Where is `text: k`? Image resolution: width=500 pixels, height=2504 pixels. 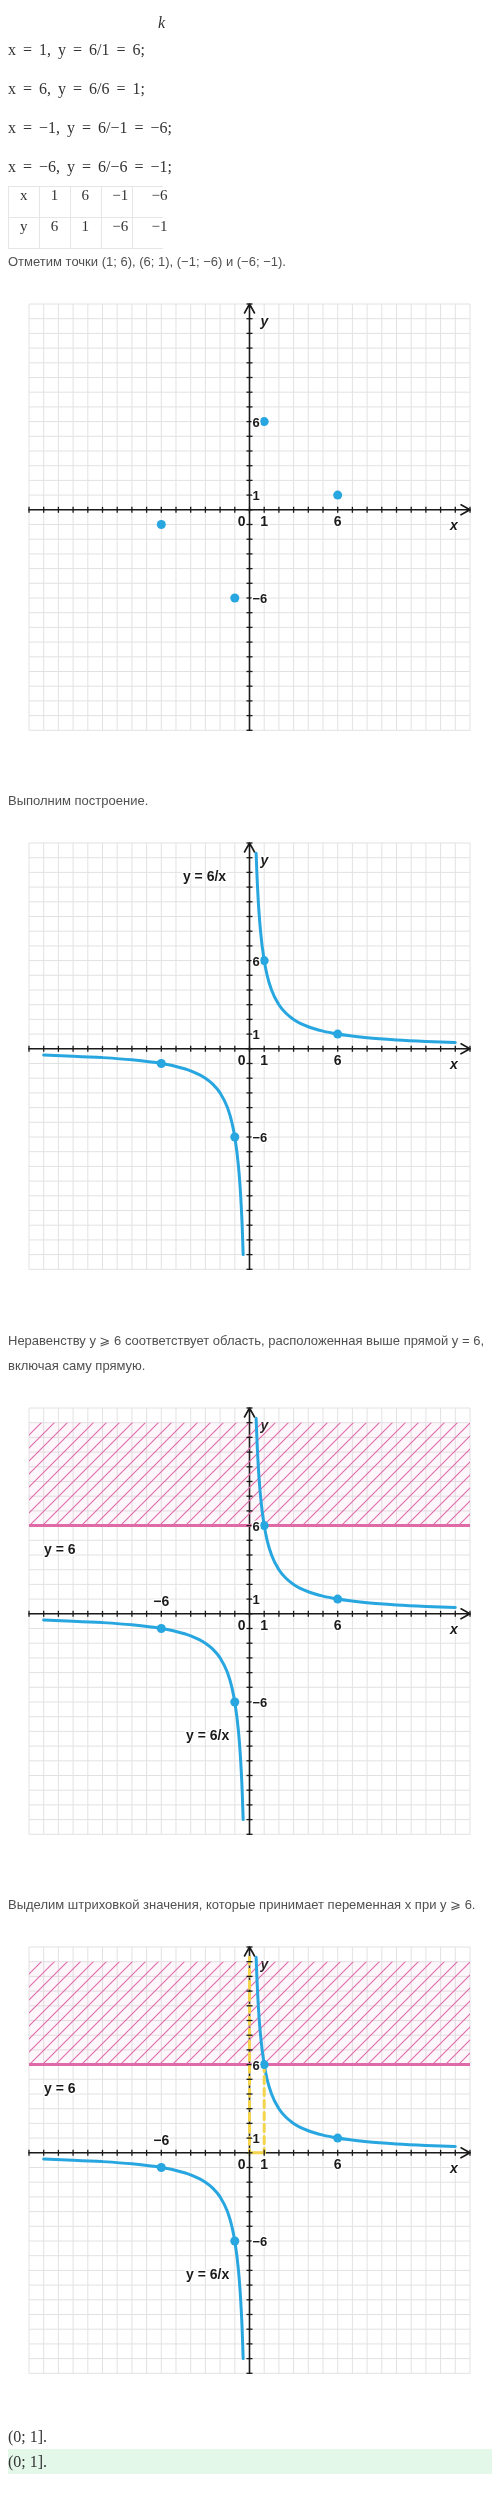
text: k is located at coordinates (162, 22).